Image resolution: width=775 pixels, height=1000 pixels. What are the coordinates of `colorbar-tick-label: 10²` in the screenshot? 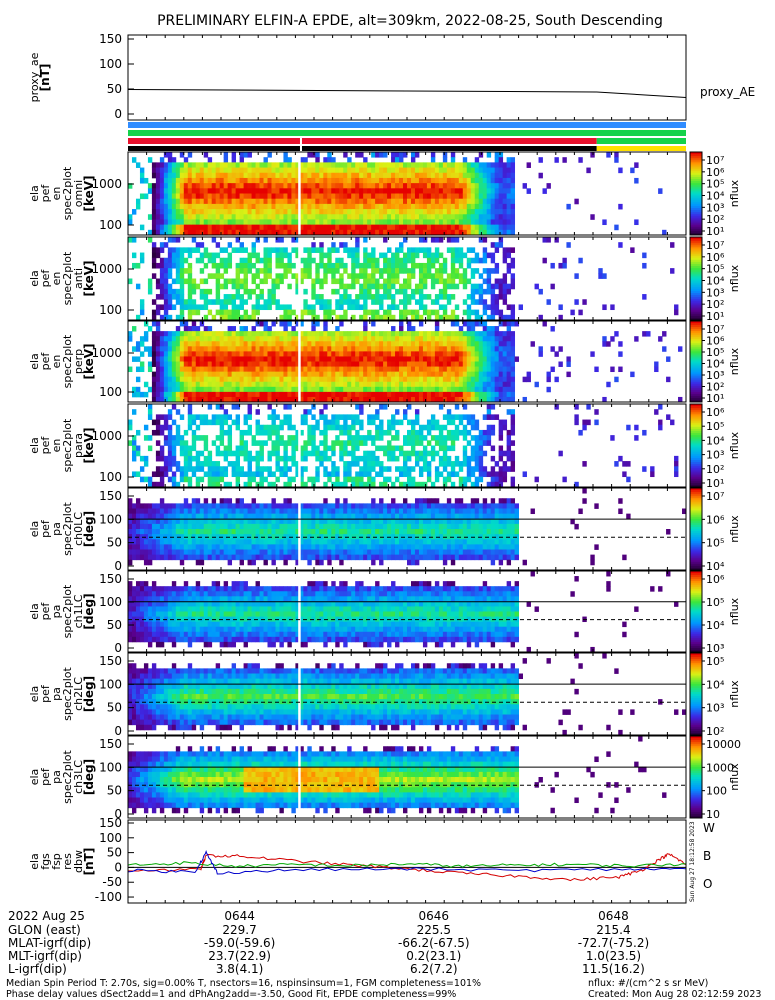 It's located at (715, 304).